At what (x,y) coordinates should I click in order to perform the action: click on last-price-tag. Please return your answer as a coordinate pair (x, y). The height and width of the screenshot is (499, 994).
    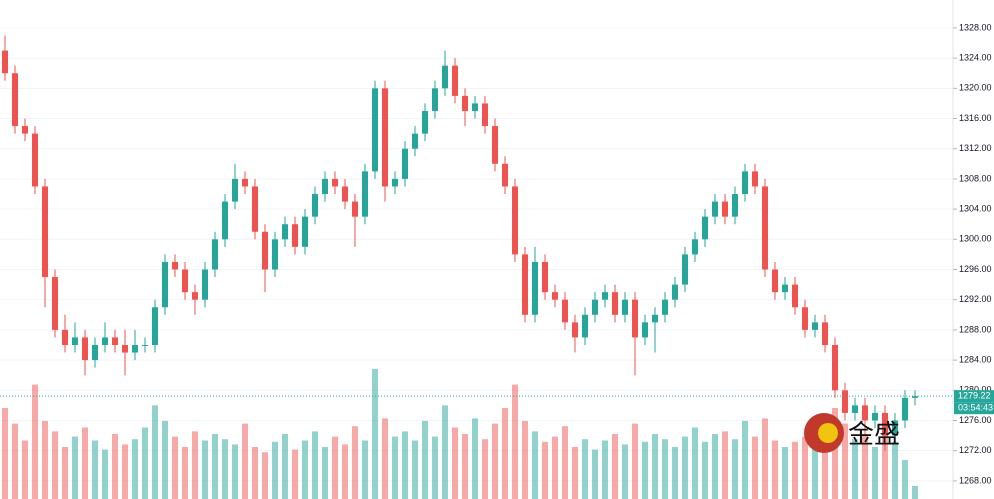
    Looking at the image, I should click on (974, 396).